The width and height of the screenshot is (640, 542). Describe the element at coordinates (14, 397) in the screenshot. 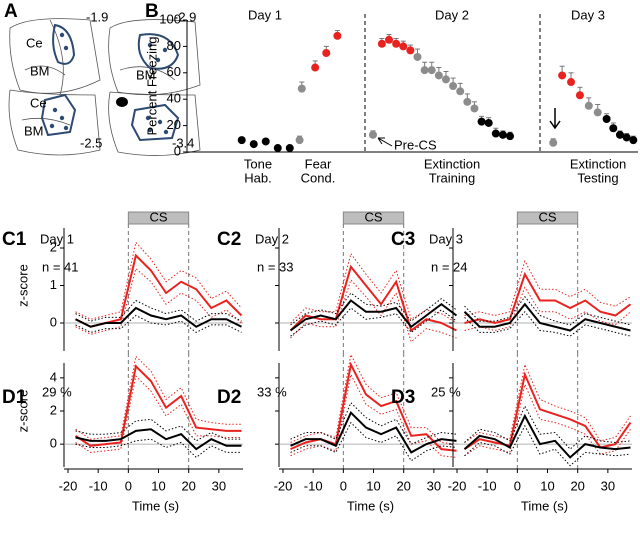

I see `panel-label: D1` at that location.